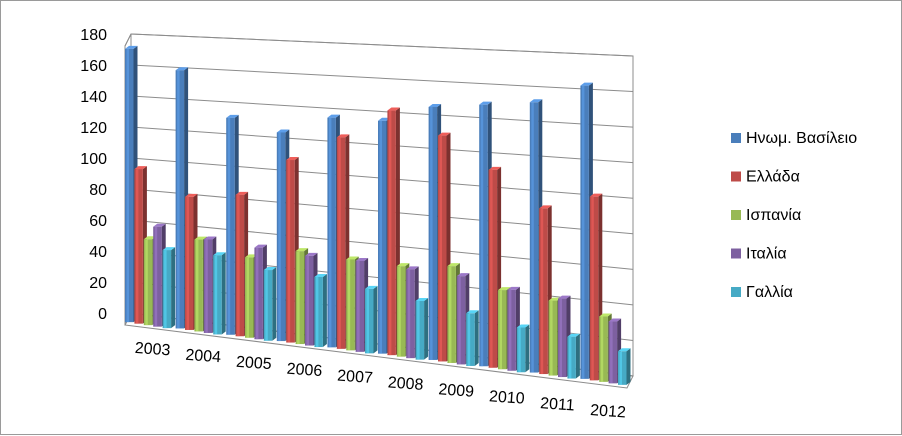 This screenshot has height=436, width=902. What do you see at coordinates (382, 45) in the screenshot?
I see `gridline` at bounding box center [382, 45].